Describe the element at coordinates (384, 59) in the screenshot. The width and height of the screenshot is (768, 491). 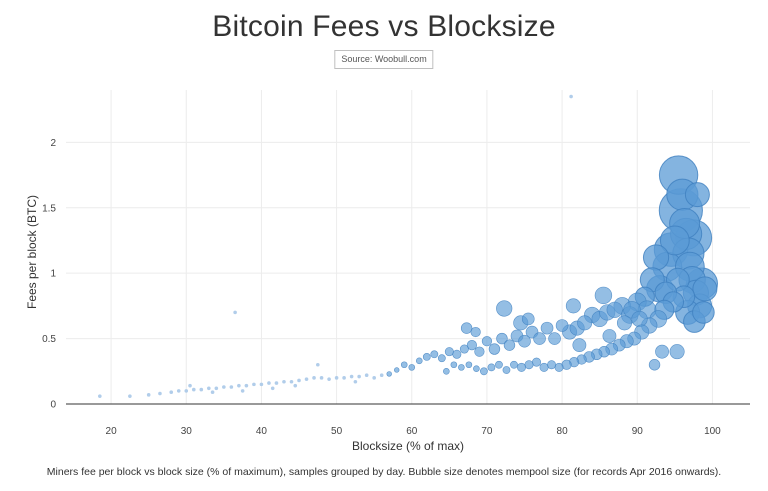
I see `source-label: Source: Woobull.com` at that location.